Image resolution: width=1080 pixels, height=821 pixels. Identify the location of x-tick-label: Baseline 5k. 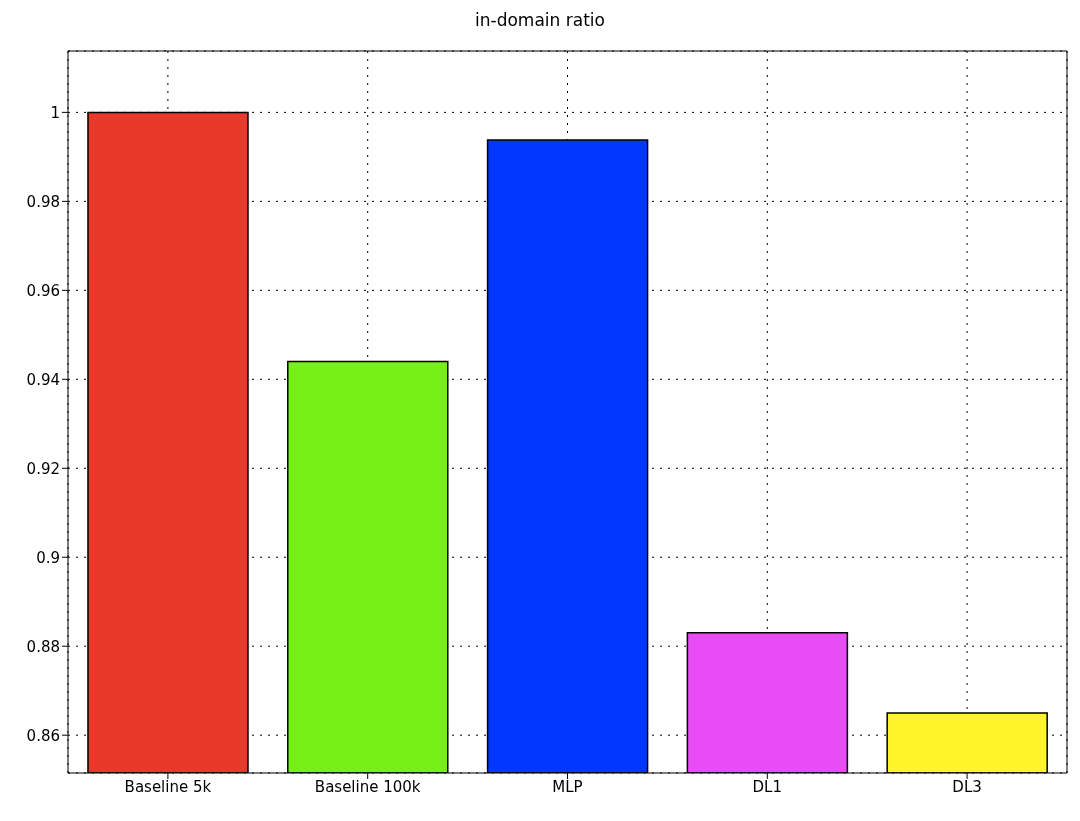
(168, 786).